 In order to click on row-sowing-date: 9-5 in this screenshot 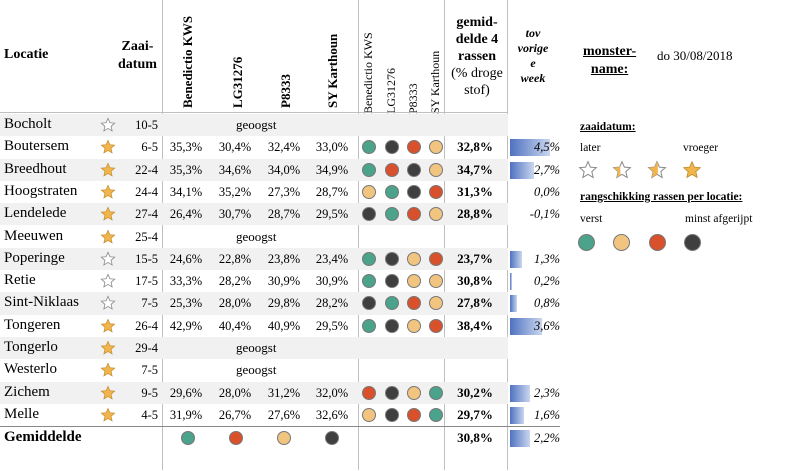, I will do `click(149, 392)`.